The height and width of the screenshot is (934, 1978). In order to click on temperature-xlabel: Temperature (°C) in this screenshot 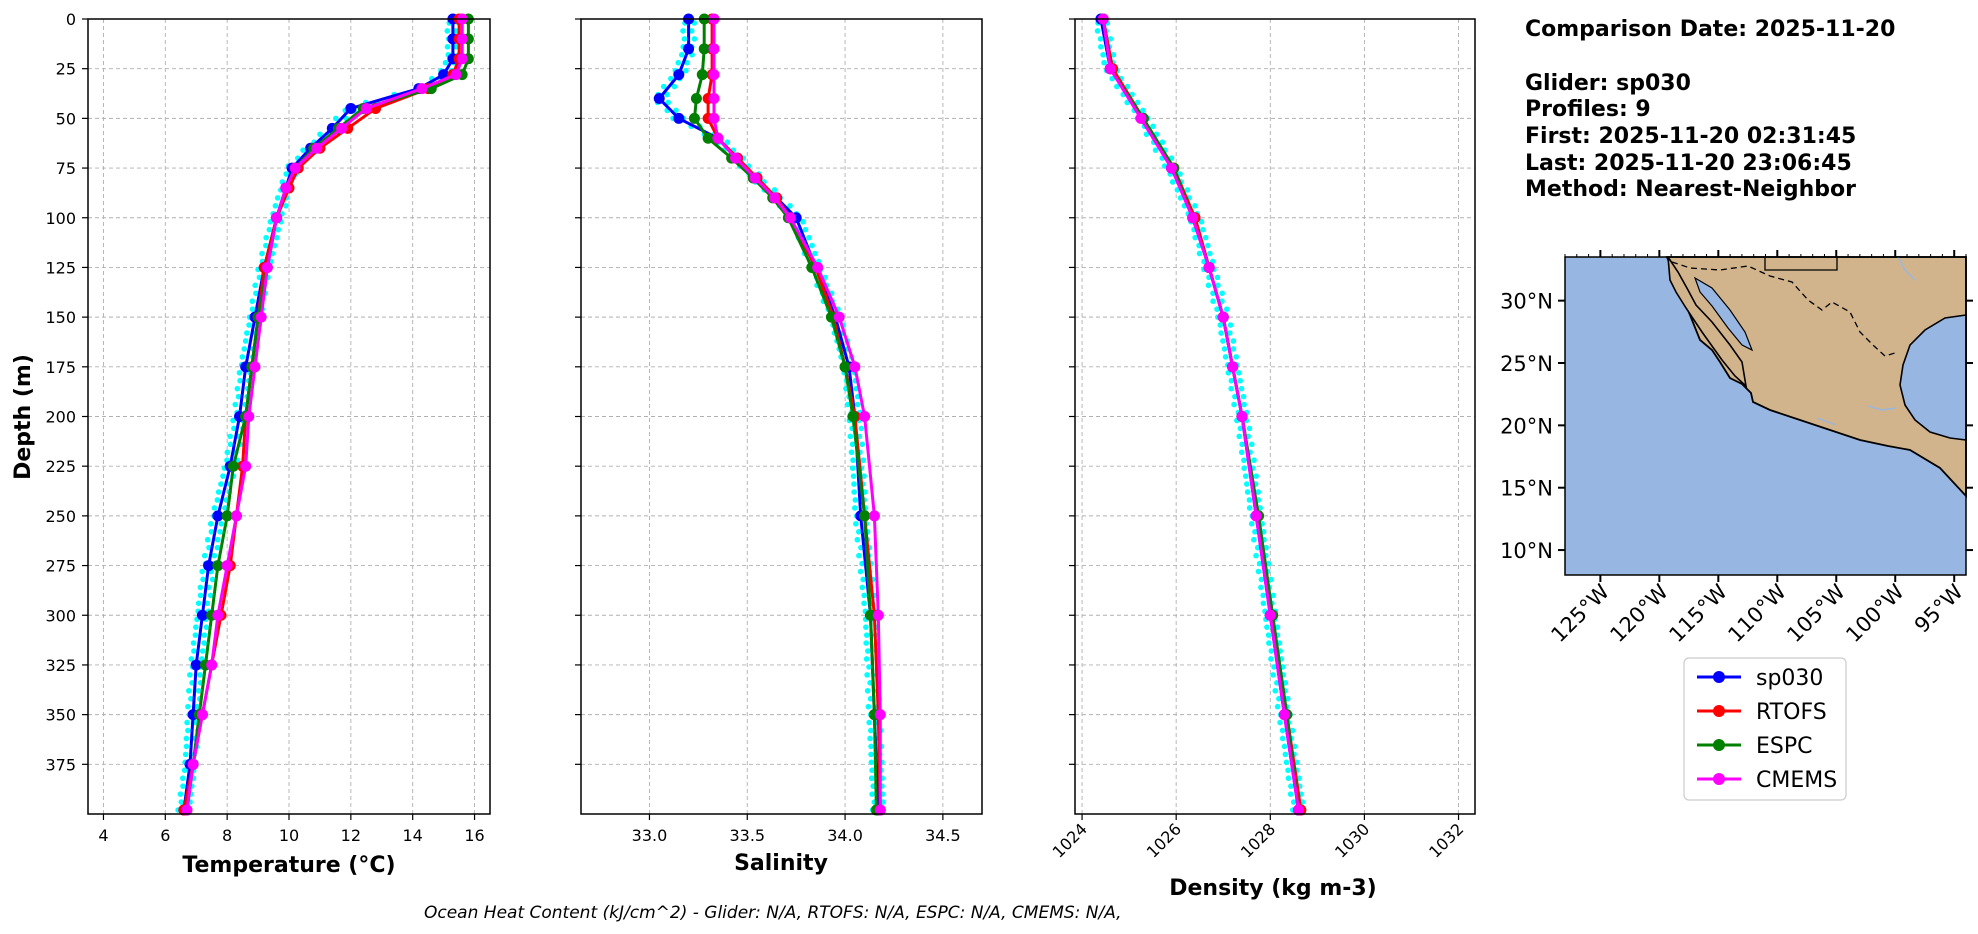, I will do `click(288, 865)`.